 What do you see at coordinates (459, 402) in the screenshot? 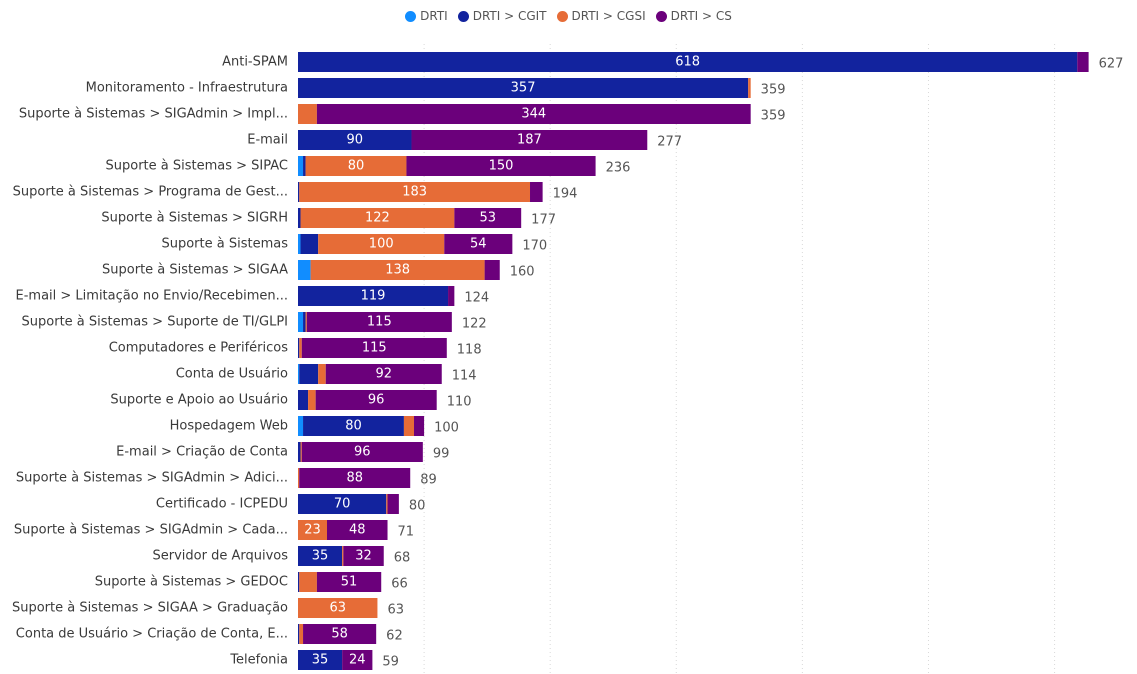
I see `total-label: 110` at bounding box center [459, 402].